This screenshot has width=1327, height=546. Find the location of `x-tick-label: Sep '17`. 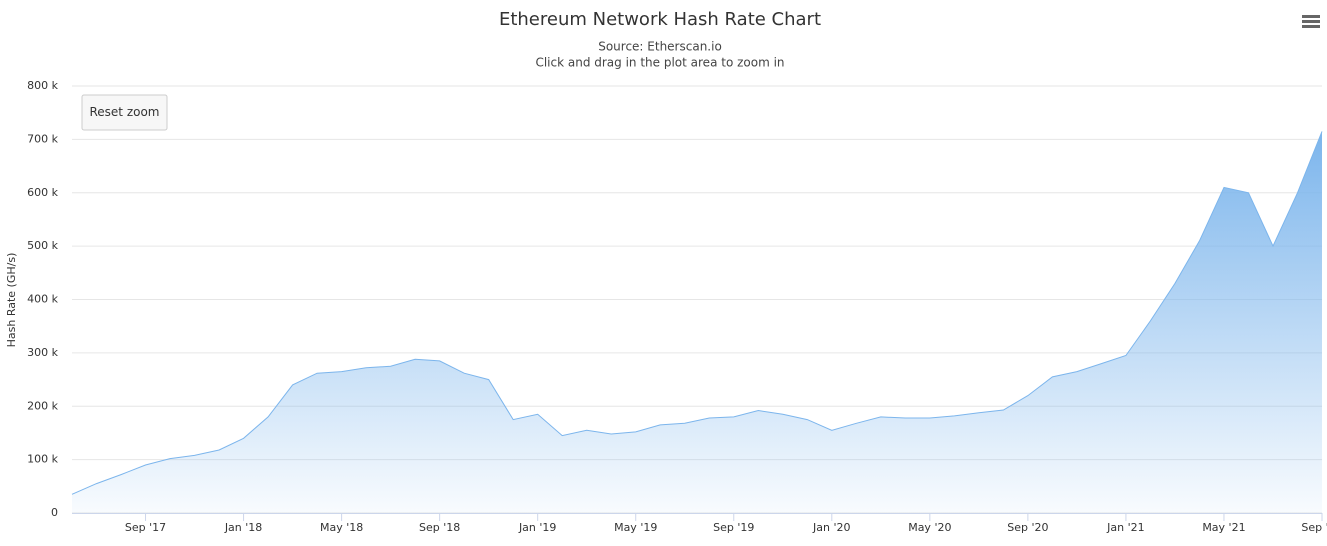

x-tick-label: Sep '17 is located at coordinates (145, 527).